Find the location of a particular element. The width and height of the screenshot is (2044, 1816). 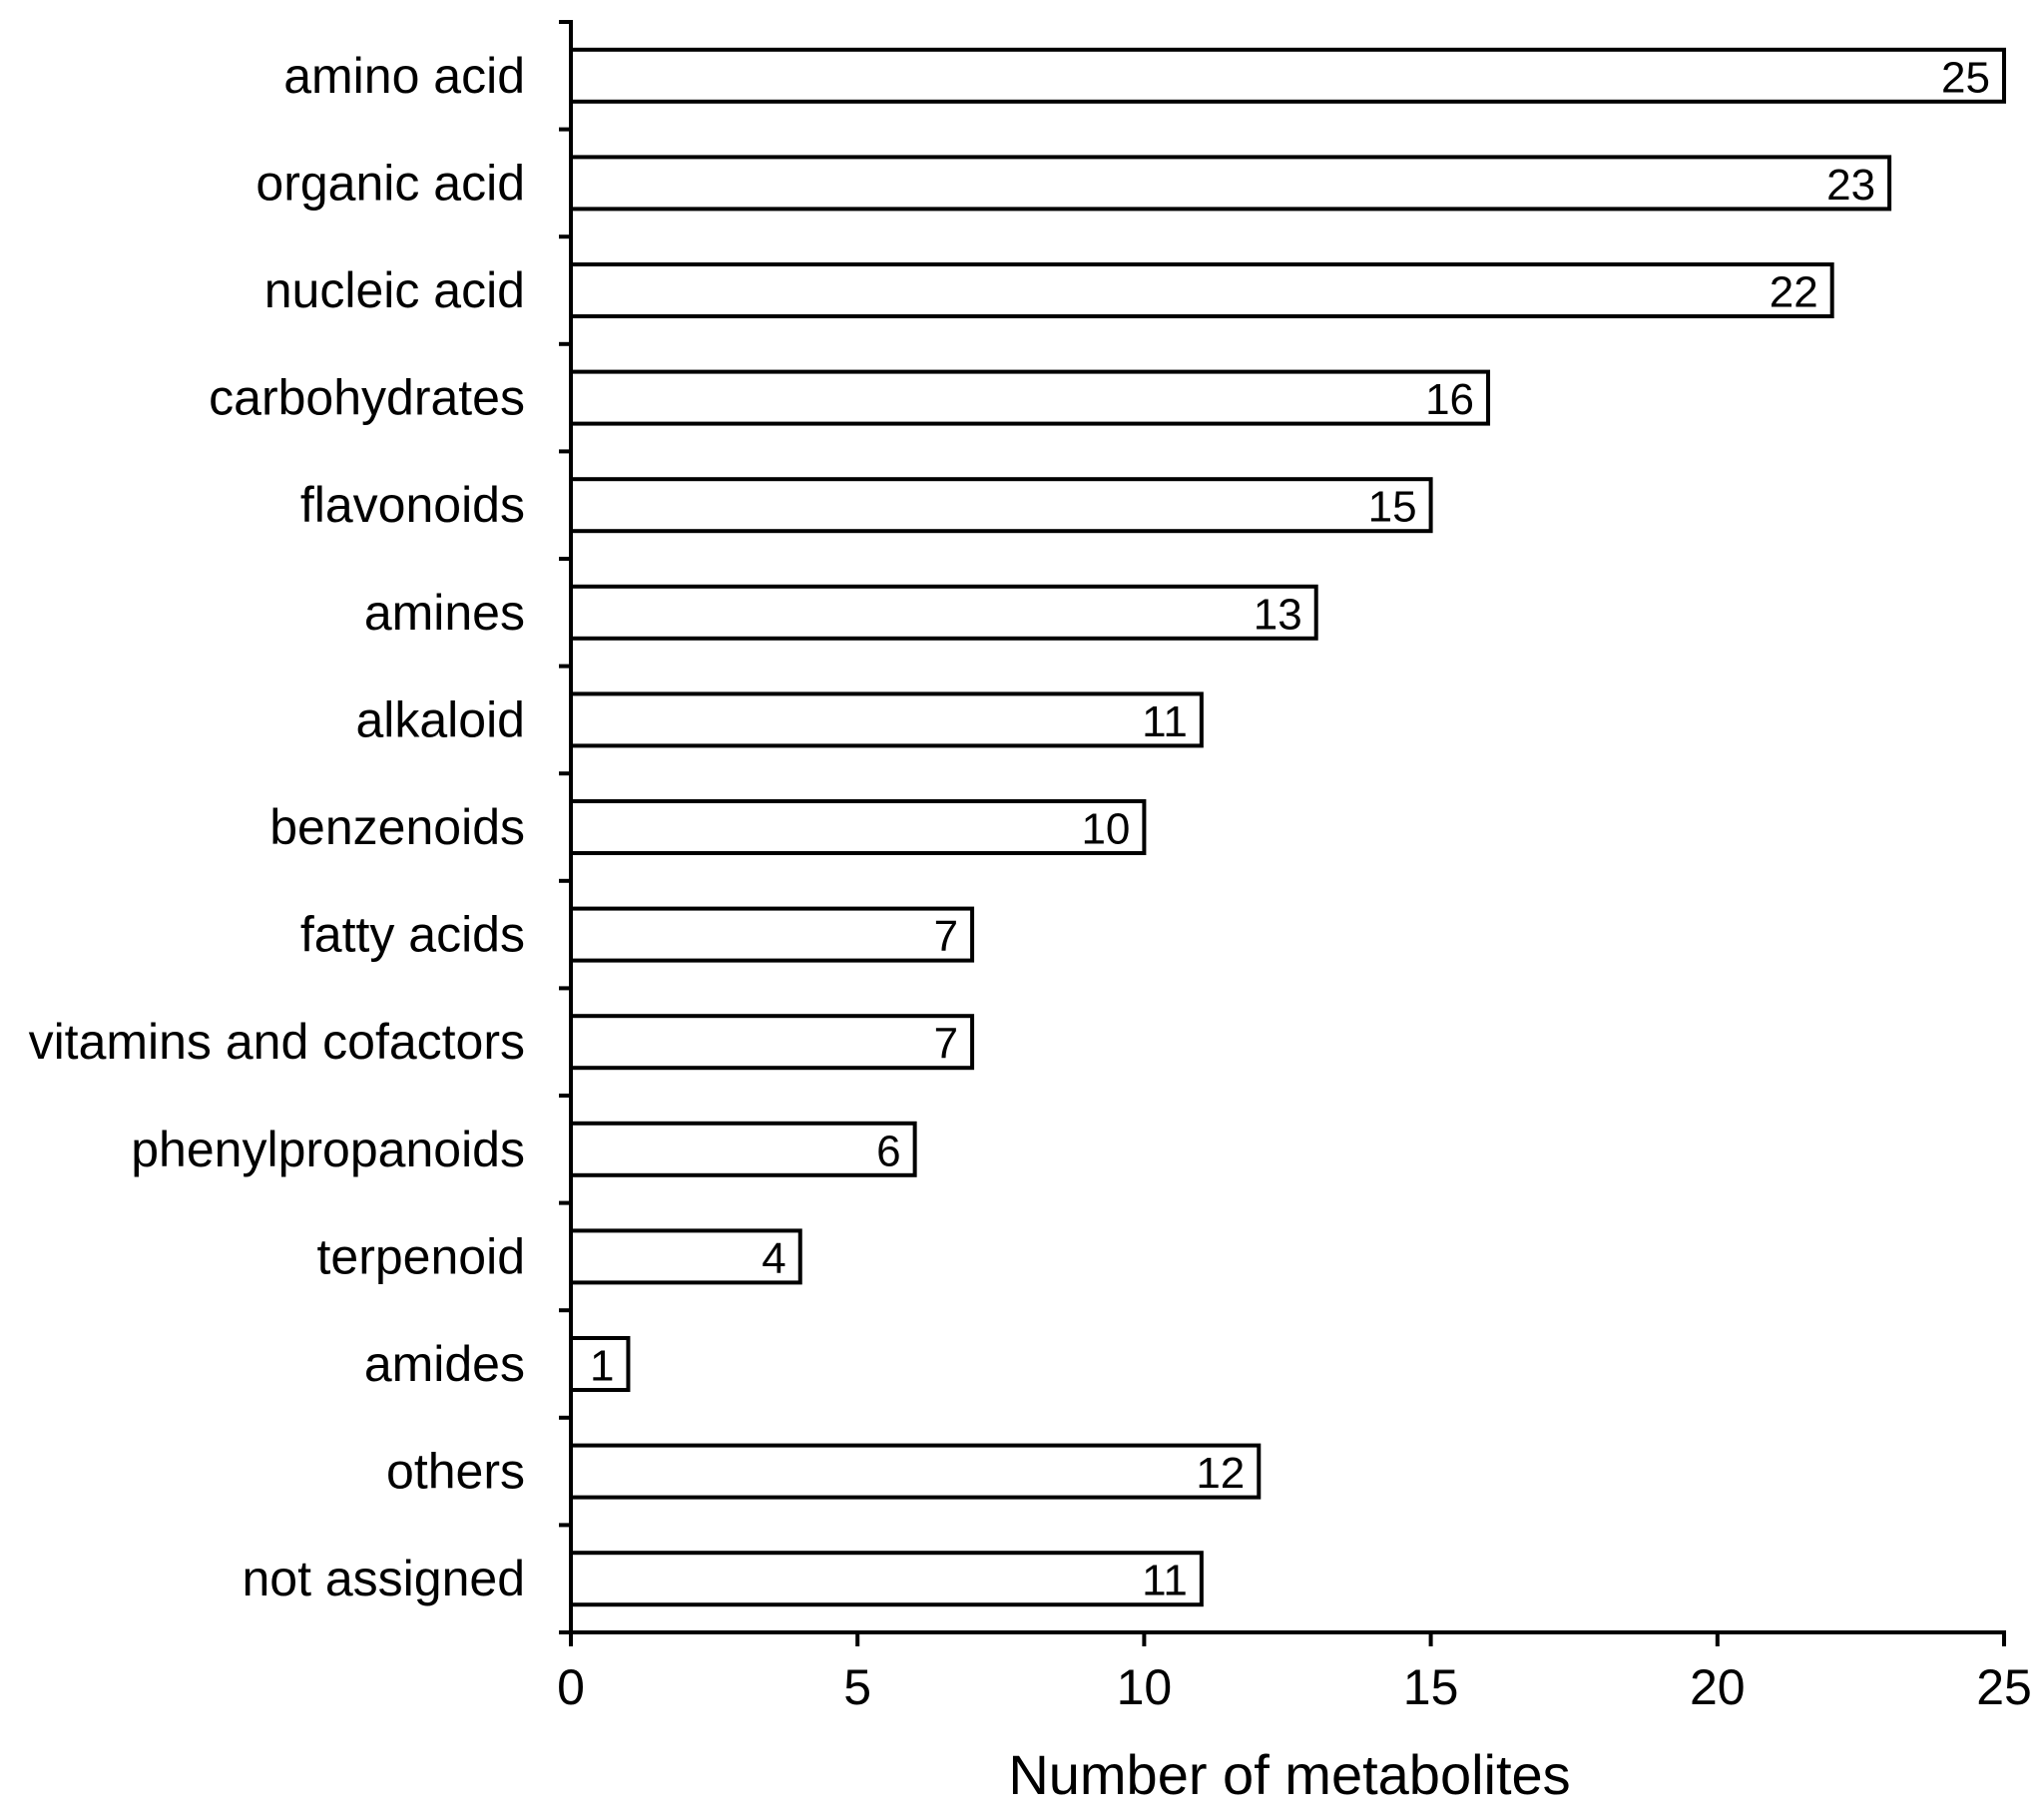

bar-alkaloid is located at coordinates (886, 719).